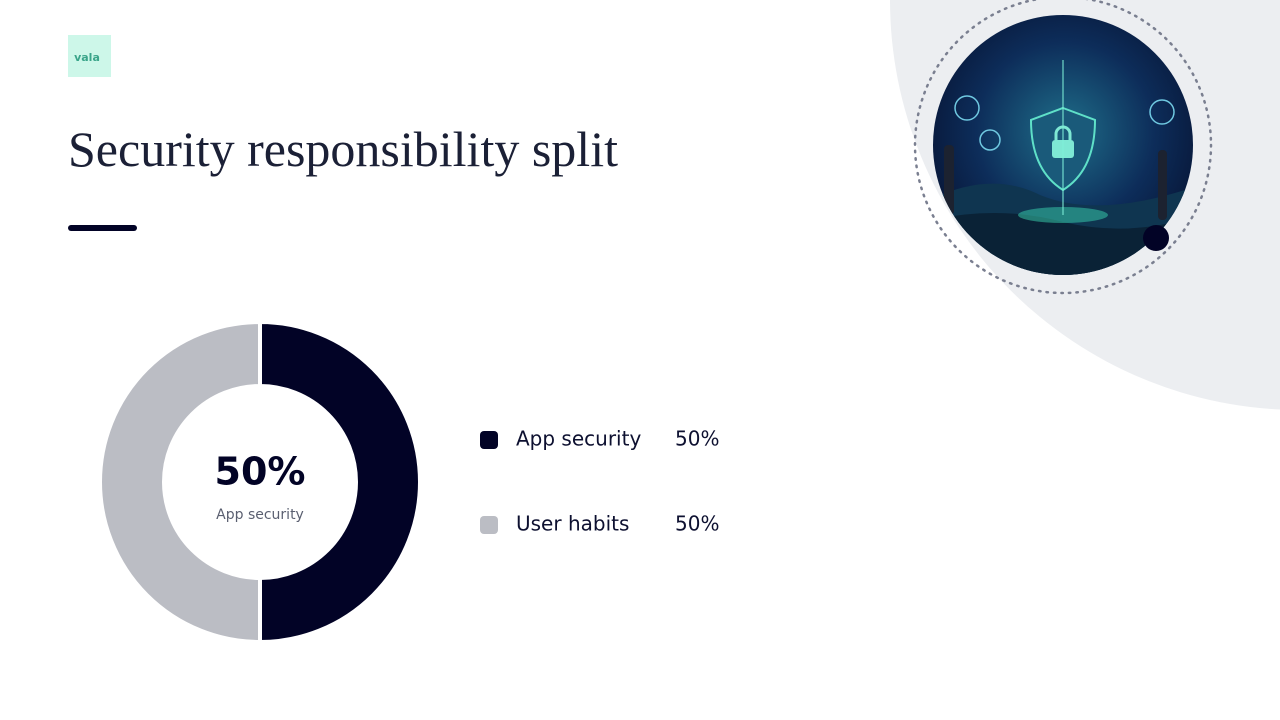 This screenshot has width=1280, height=720. What do you see at coordinates (1063, 147) in the screenshot?
I see `dotted-ring` at bounding box center [1063, 147].